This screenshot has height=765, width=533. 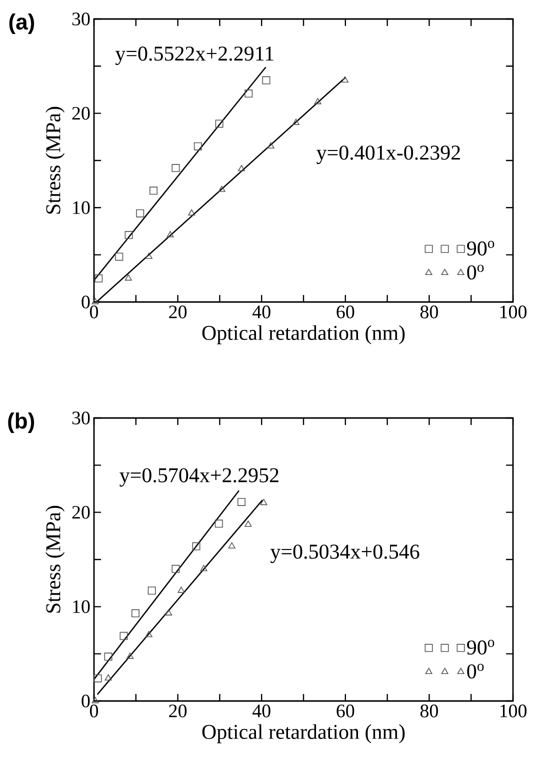 What do you see at coordinates (194, 56) in the screenshot?
I see `annotation: y=0.5522x+2.2911` at bounding box center [194, 56].